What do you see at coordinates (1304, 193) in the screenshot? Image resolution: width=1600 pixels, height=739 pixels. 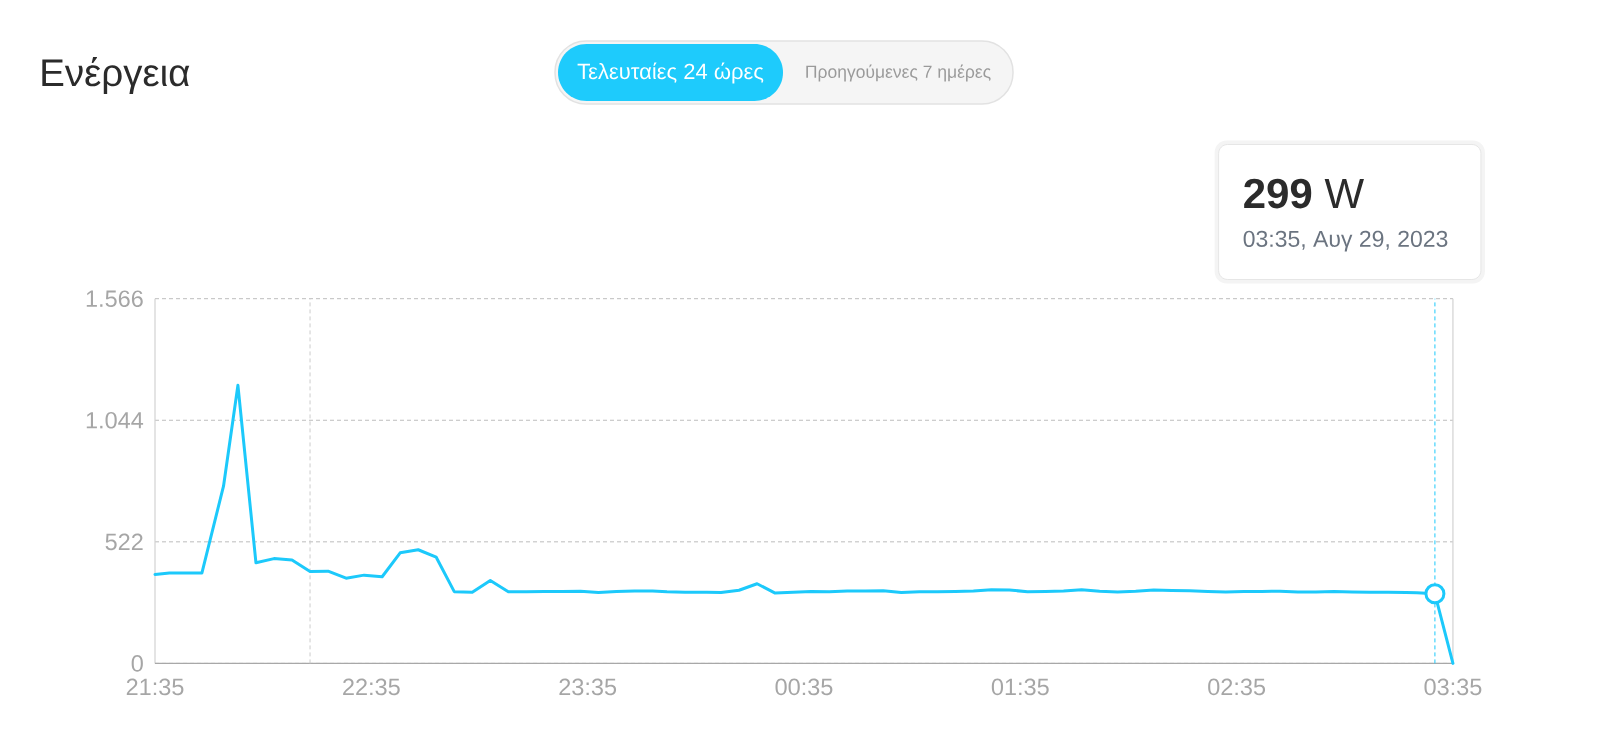 I see `text: 299 W` at bounding box center [1304, 193].